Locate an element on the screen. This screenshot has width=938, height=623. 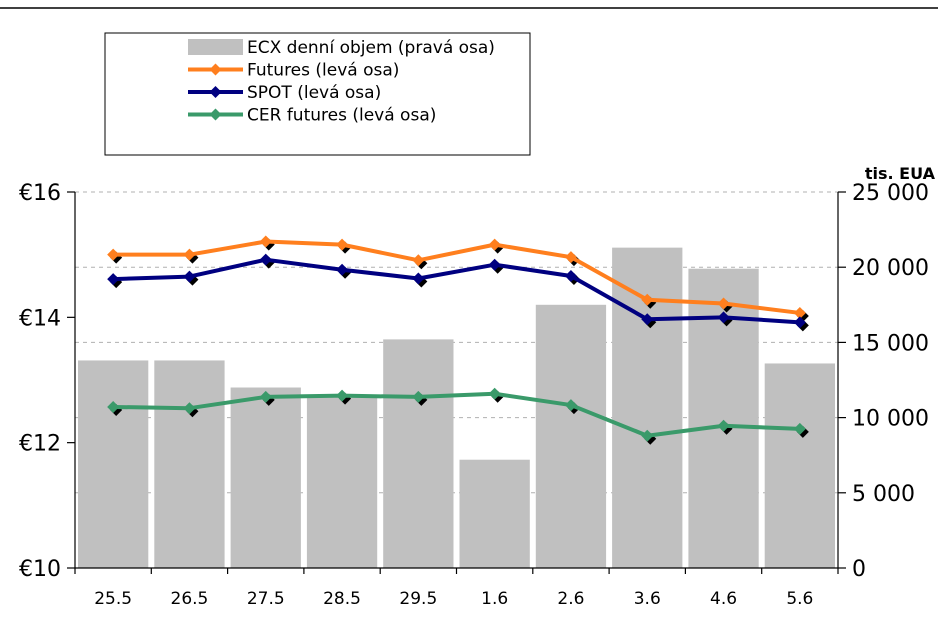
left-axis-tick-label: €10 is located at coordinates (40, 569).